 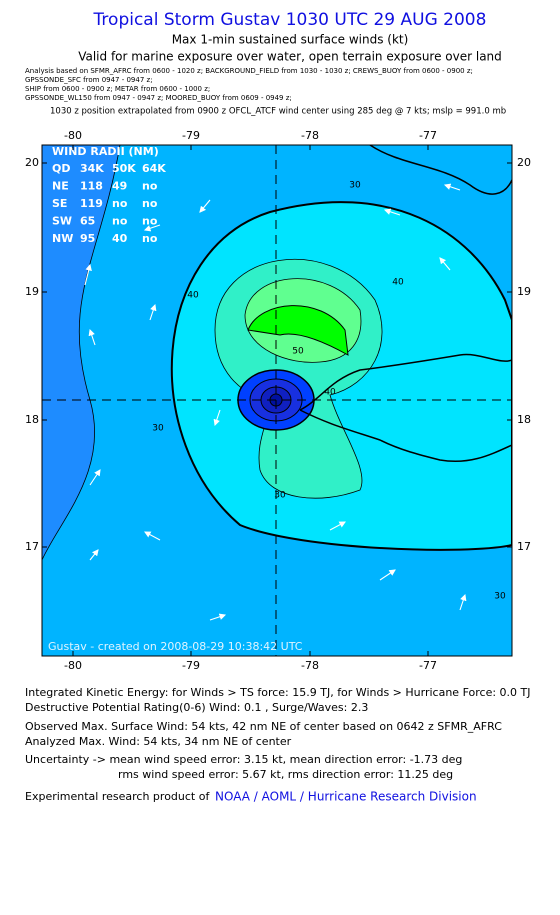 What do you see at coordinates (117, 796) in the screenshot?
I see `product-note: Experimental research product of` at bounding box center [117, 796].